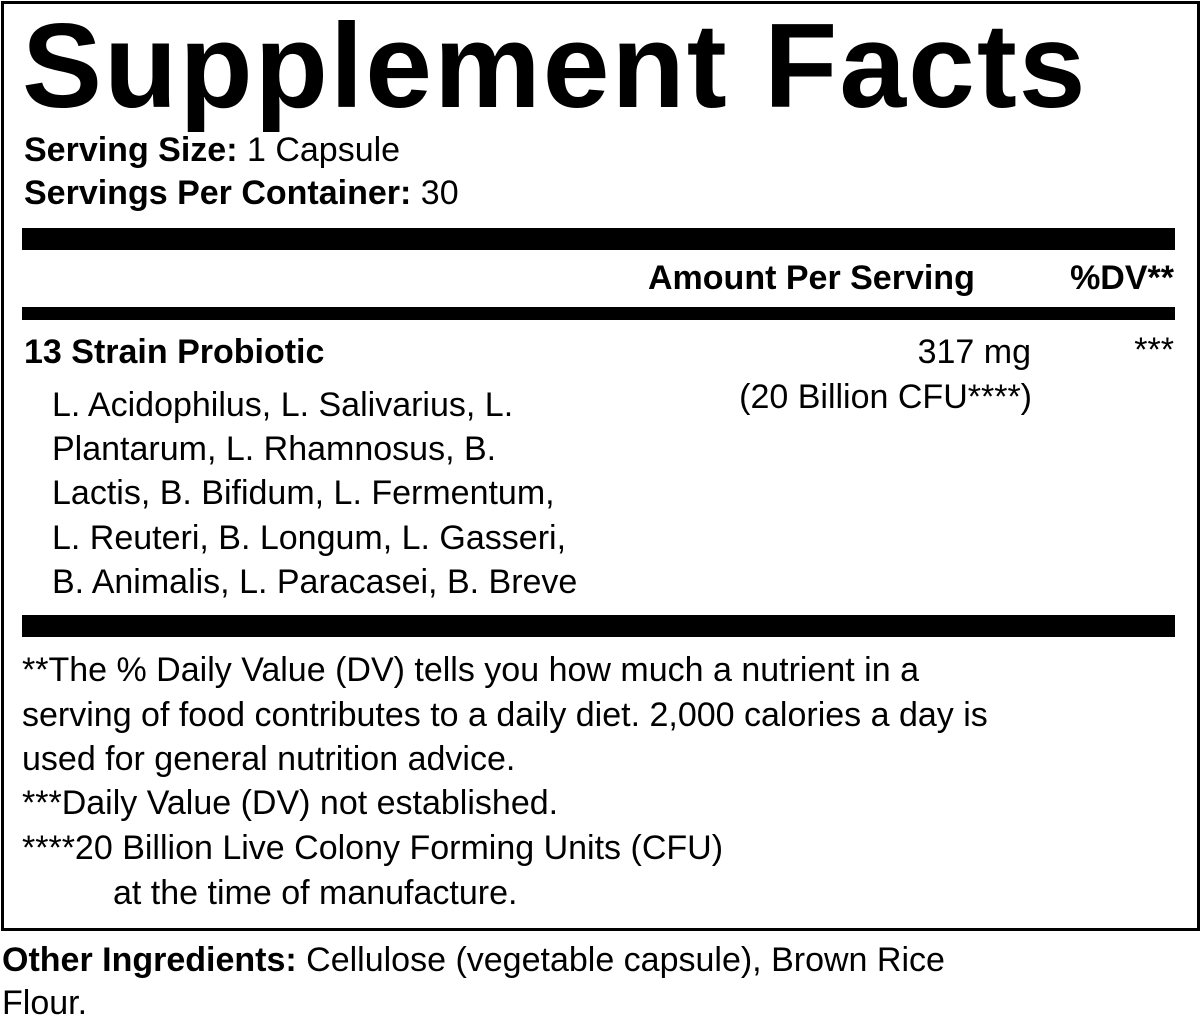 Image resolution: width=1200 pixels, height=1023 pixels. I want to click on strain-line: B. Animalis, L. Paracasei, B. Breve, so click(315, 582).